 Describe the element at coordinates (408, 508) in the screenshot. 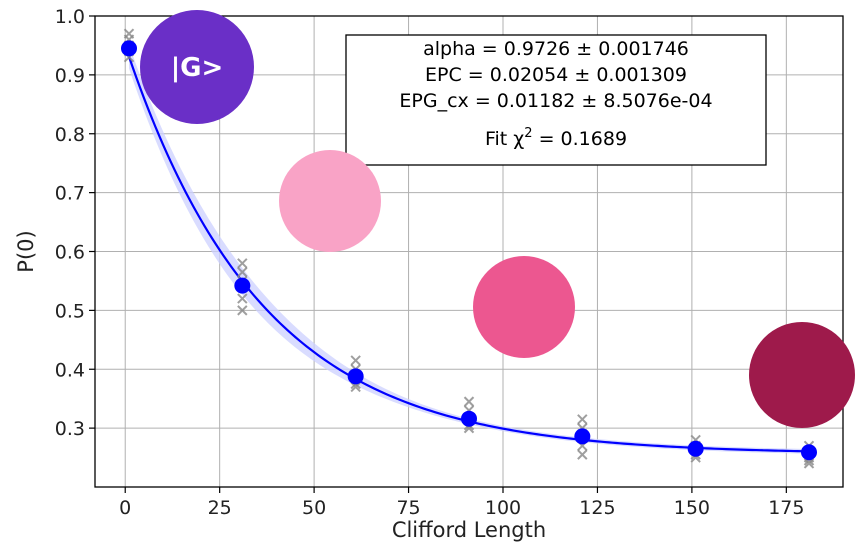

I see `x-tick-label: 75` at that location.